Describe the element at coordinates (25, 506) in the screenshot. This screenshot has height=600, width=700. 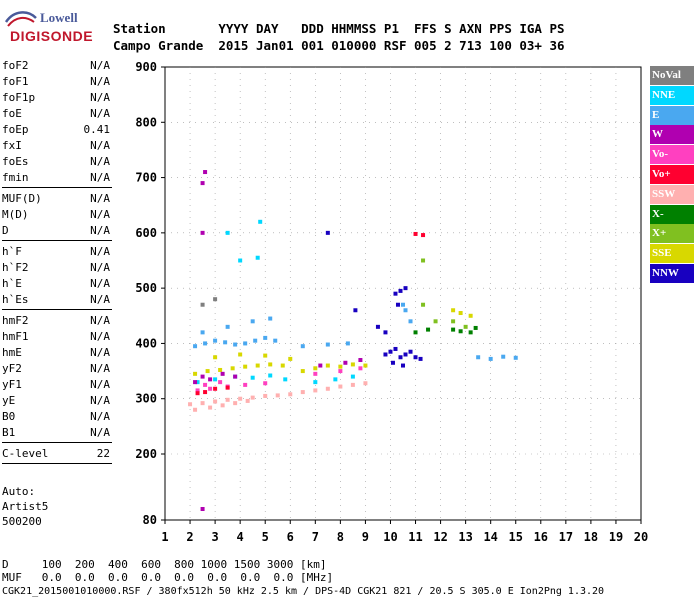
I see `auto-line-2: Artist5` at that location.